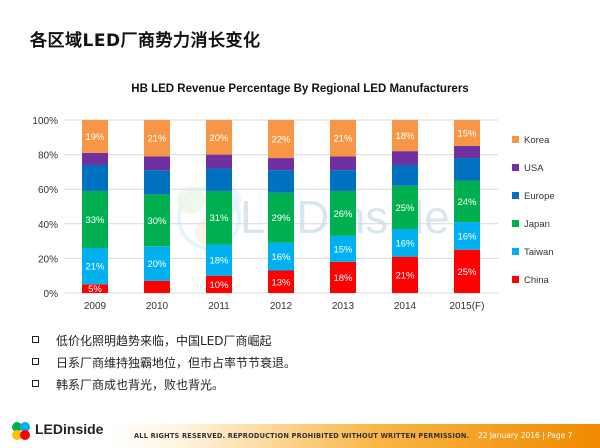  I want to click on data-label: 24%, so click(467, 202).